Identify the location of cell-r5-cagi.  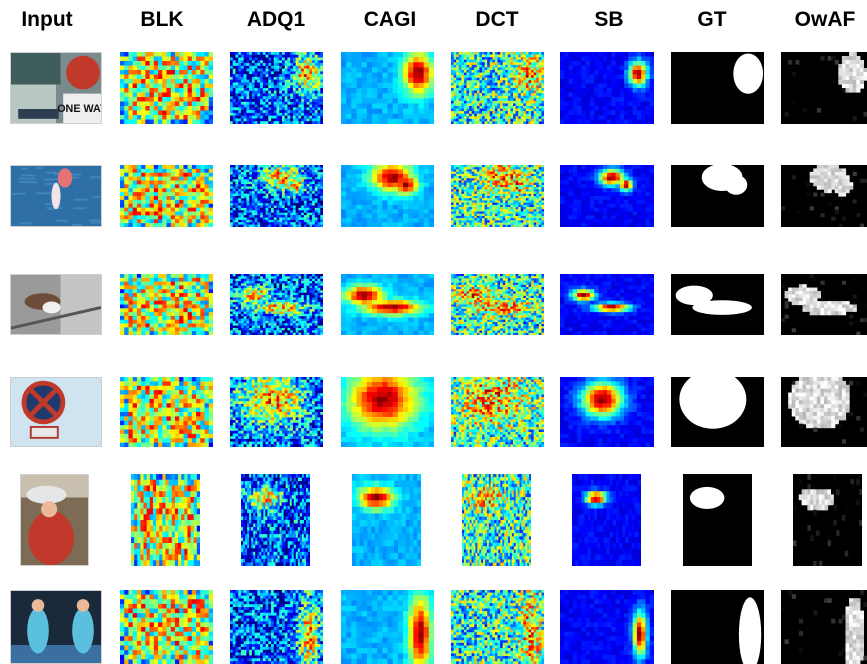
(386, 520).